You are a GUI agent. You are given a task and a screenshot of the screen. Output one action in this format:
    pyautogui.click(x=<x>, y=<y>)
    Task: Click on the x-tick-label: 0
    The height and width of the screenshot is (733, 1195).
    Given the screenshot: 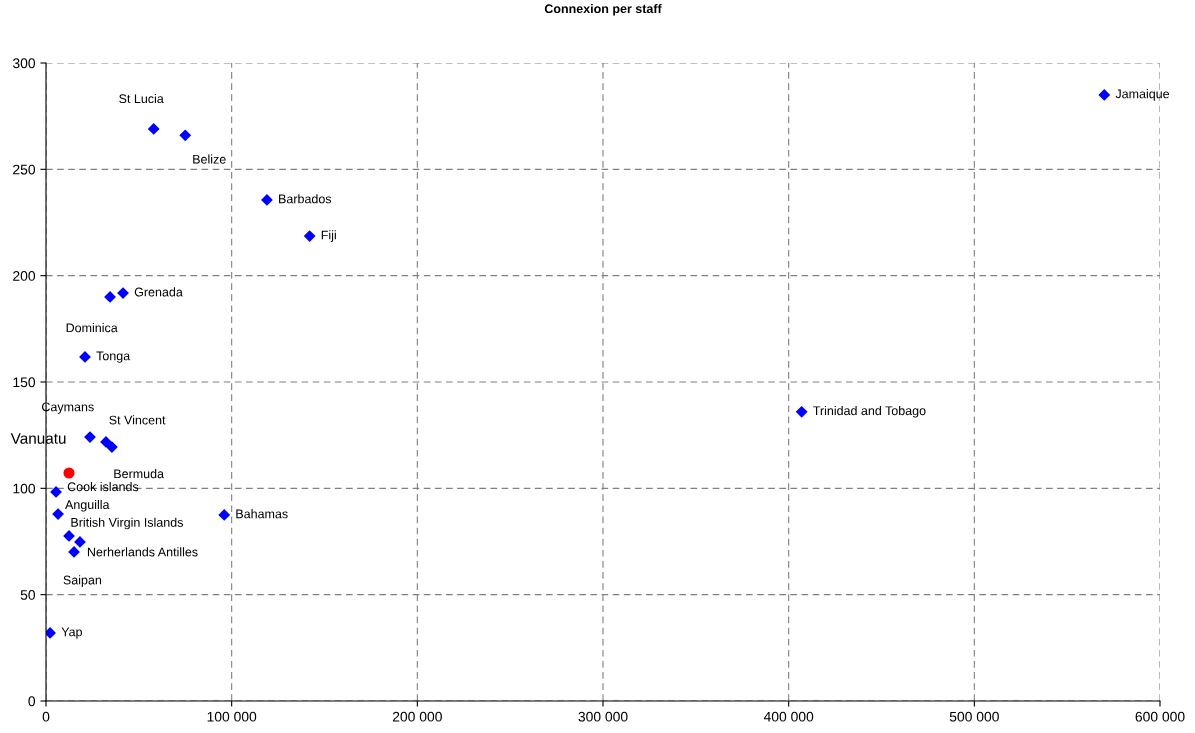 What is the action you would take?
    pyautogui.click(x=46, y=716)
    